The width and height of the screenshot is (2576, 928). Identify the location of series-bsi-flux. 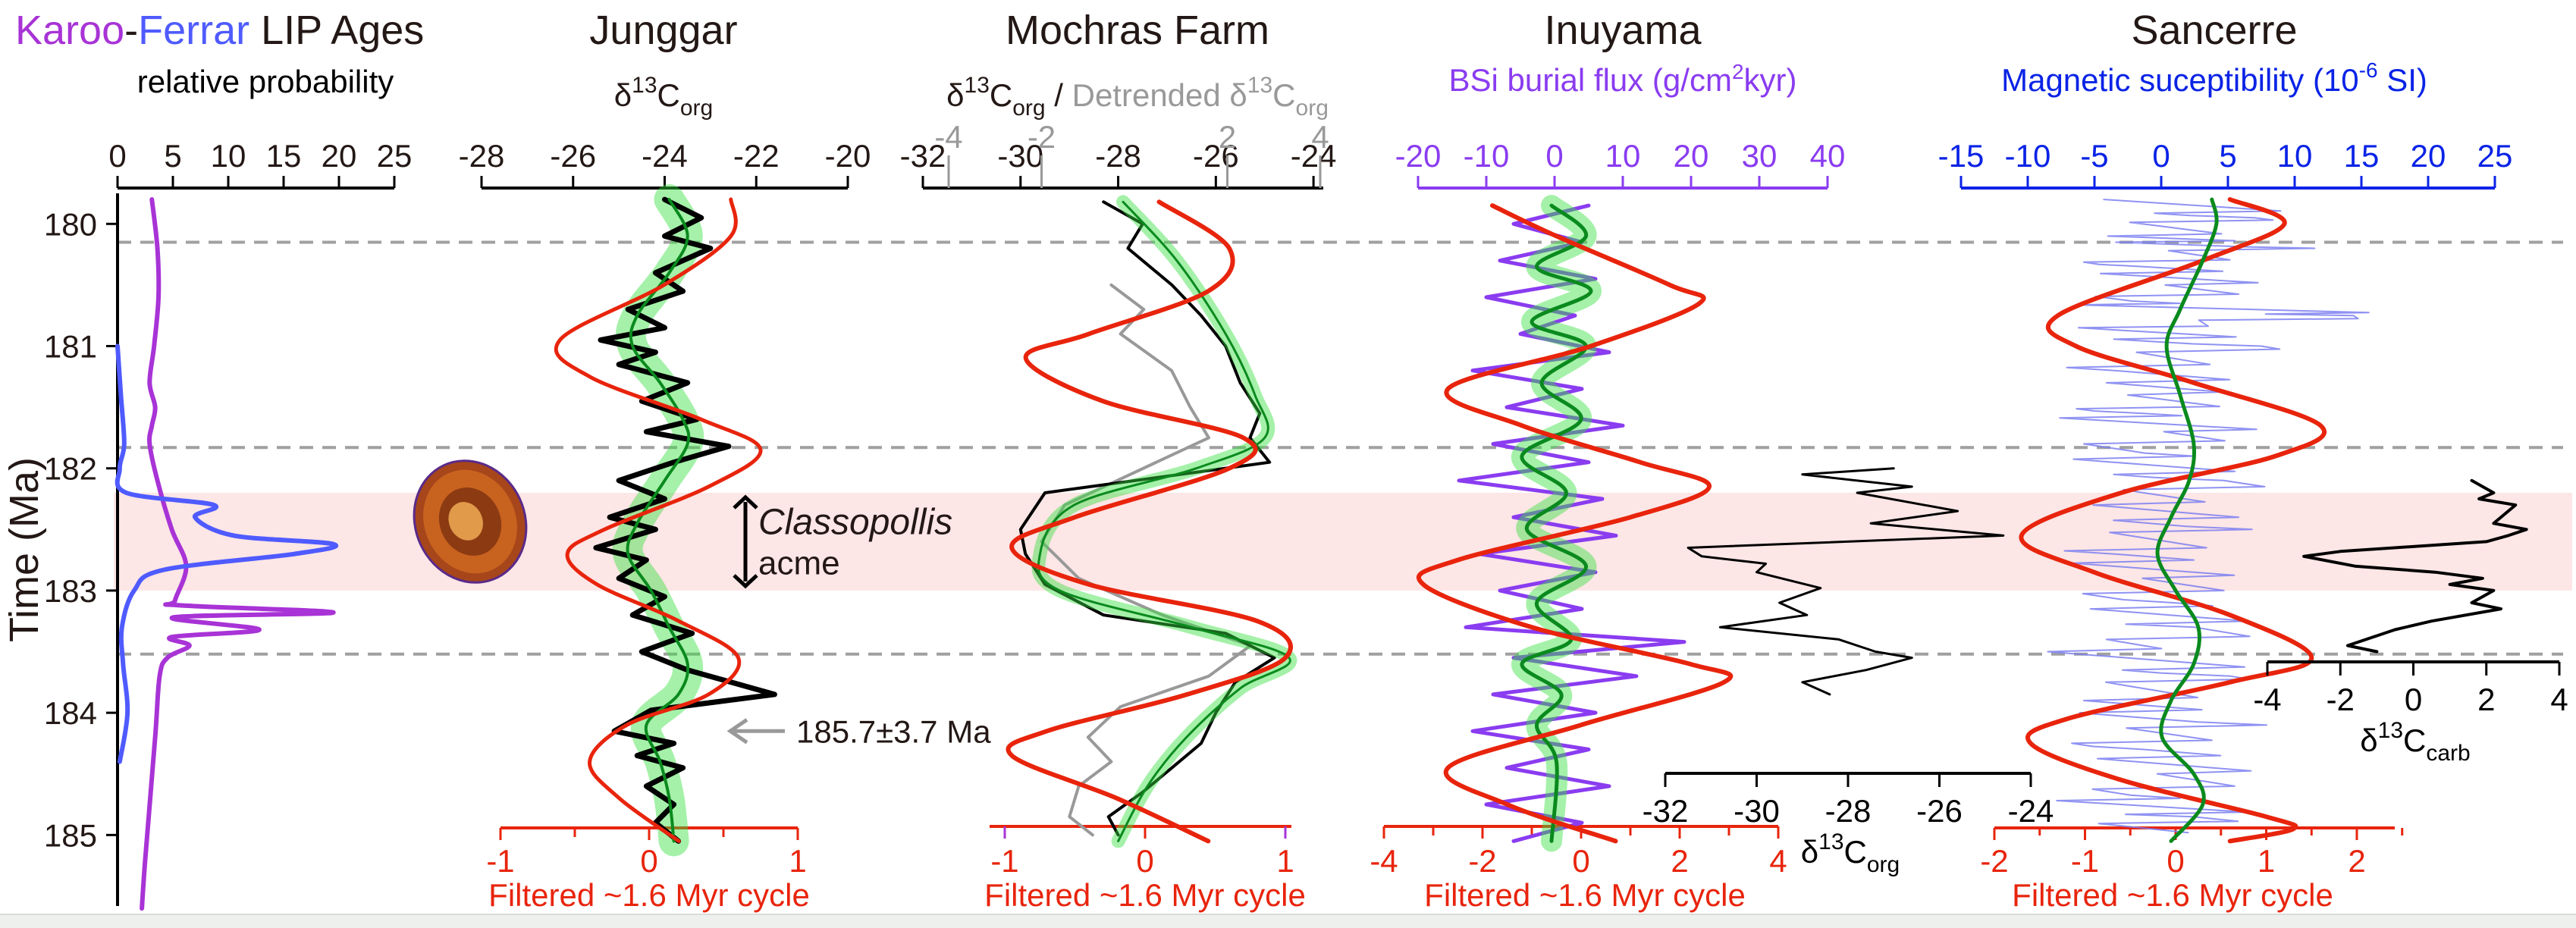
(1571, 523).